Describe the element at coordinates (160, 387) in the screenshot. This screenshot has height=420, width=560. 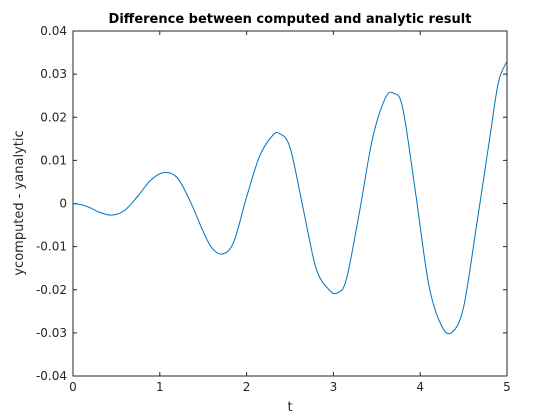
I see `x-tick-label: 1` at that location.